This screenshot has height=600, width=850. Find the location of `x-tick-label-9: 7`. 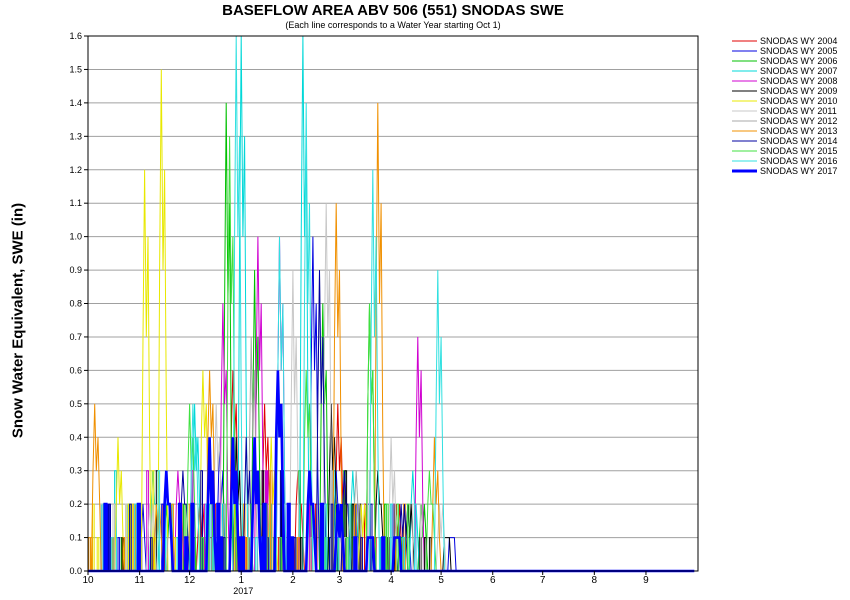

x-tick-label-9: 7 is located at coordinates (543, 580).